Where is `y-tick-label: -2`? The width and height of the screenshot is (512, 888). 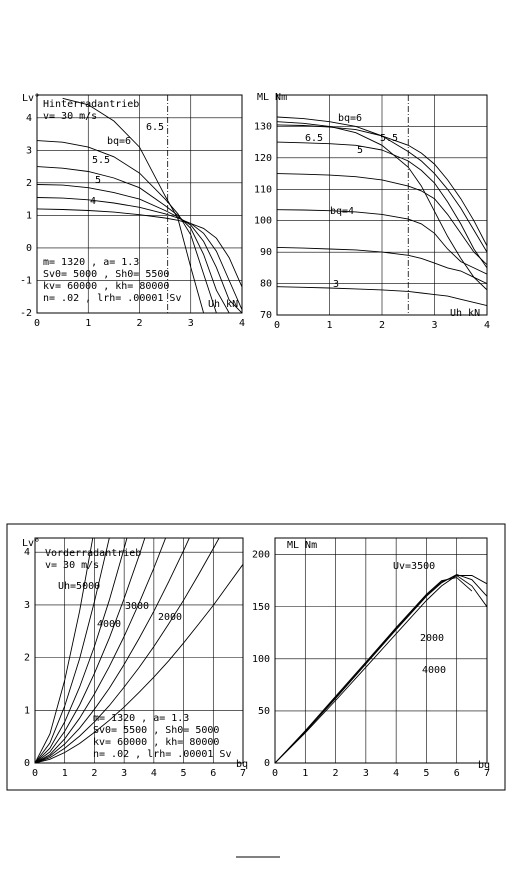
y-tick-label: -2 is located at coordinates (26, 313).